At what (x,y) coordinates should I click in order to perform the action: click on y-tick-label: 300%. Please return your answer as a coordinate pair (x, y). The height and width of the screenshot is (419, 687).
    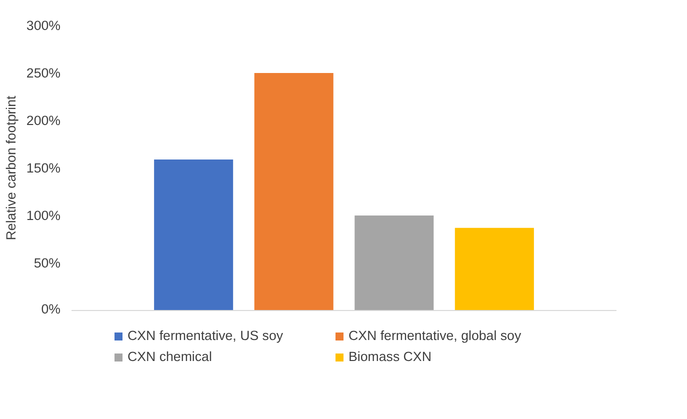
    Looking at the image, I should click on (43, 25).